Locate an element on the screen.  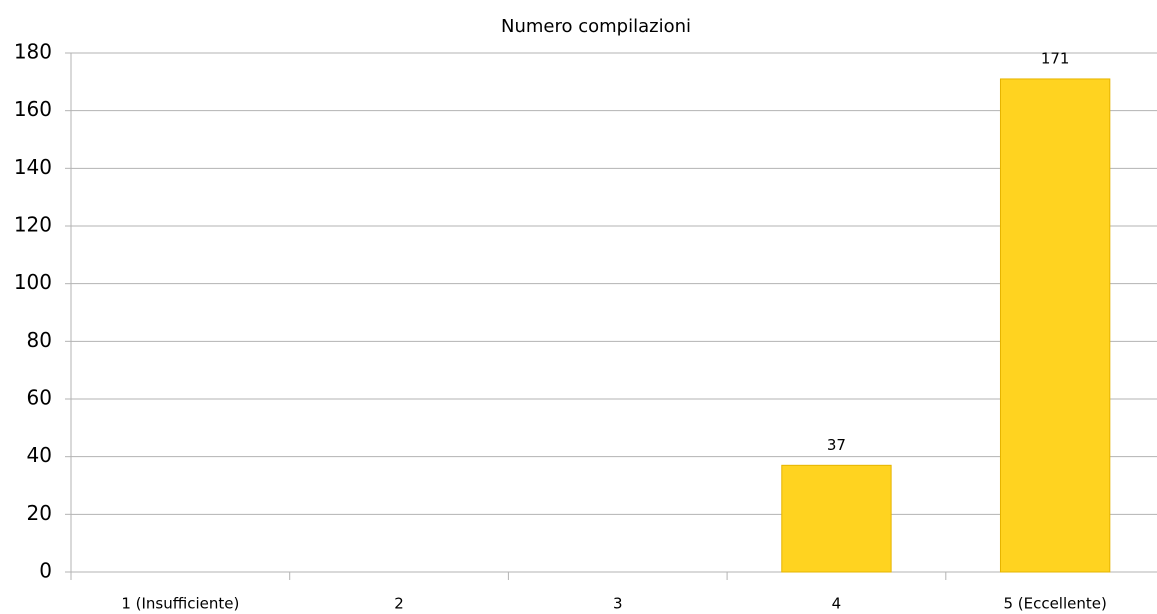
y-tick-label: 140 is located at coordinates (33, 167).